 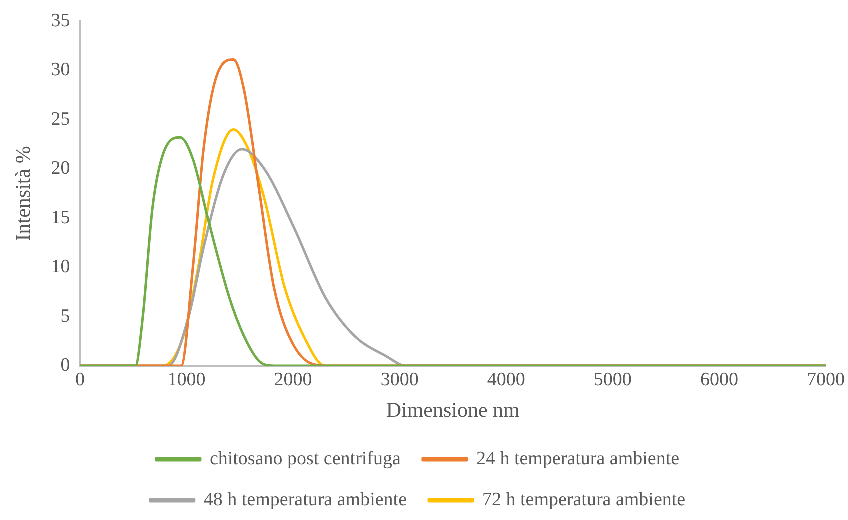 What do you see at coordinates (60, 217) in the screenshot?
I see `y-tick-label: 15` at bounding box center [60, 217].